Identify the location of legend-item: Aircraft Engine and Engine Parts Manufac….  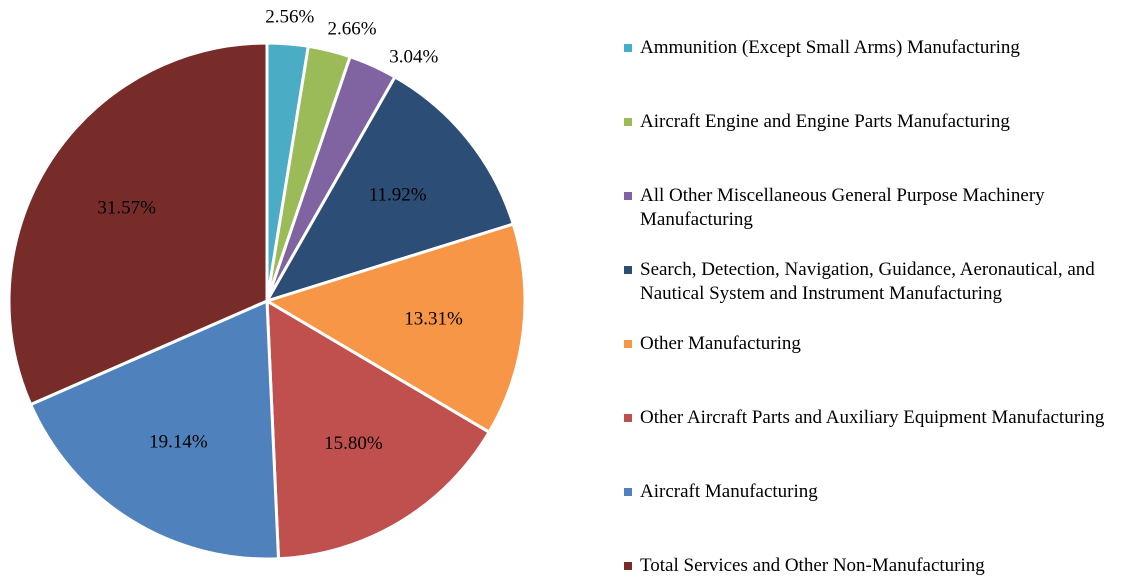
(878, 122).